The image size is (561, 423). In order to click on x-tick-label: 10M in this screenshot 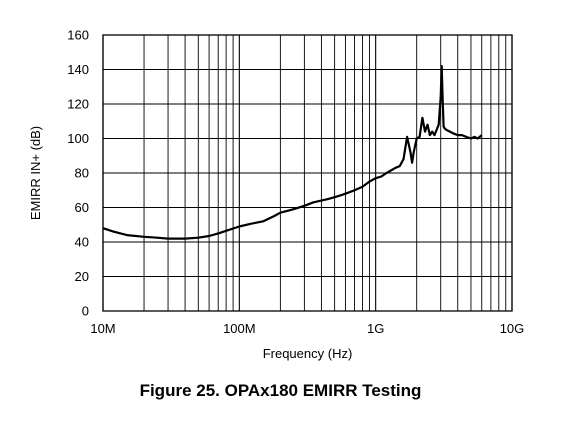, I will do `click(102, 328)`.